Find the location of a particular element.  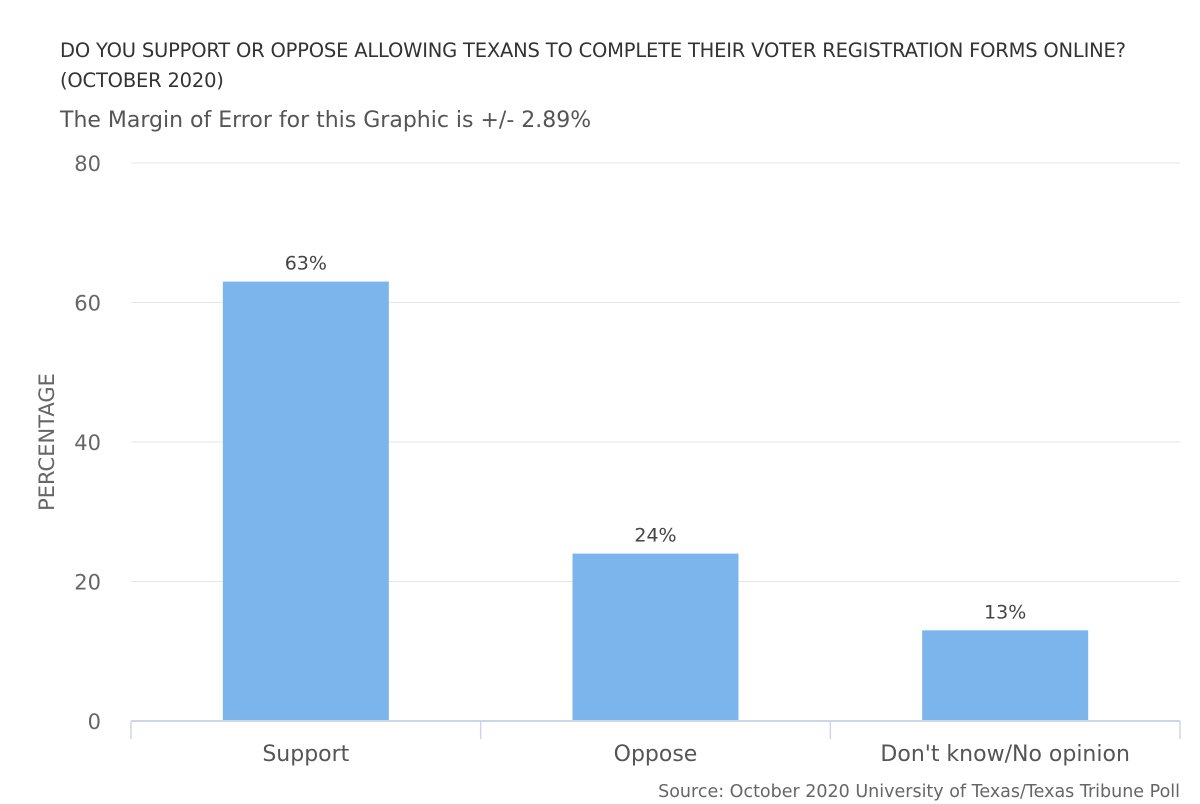

x-tick-label: Oppose is located at coordinates (656, 754).